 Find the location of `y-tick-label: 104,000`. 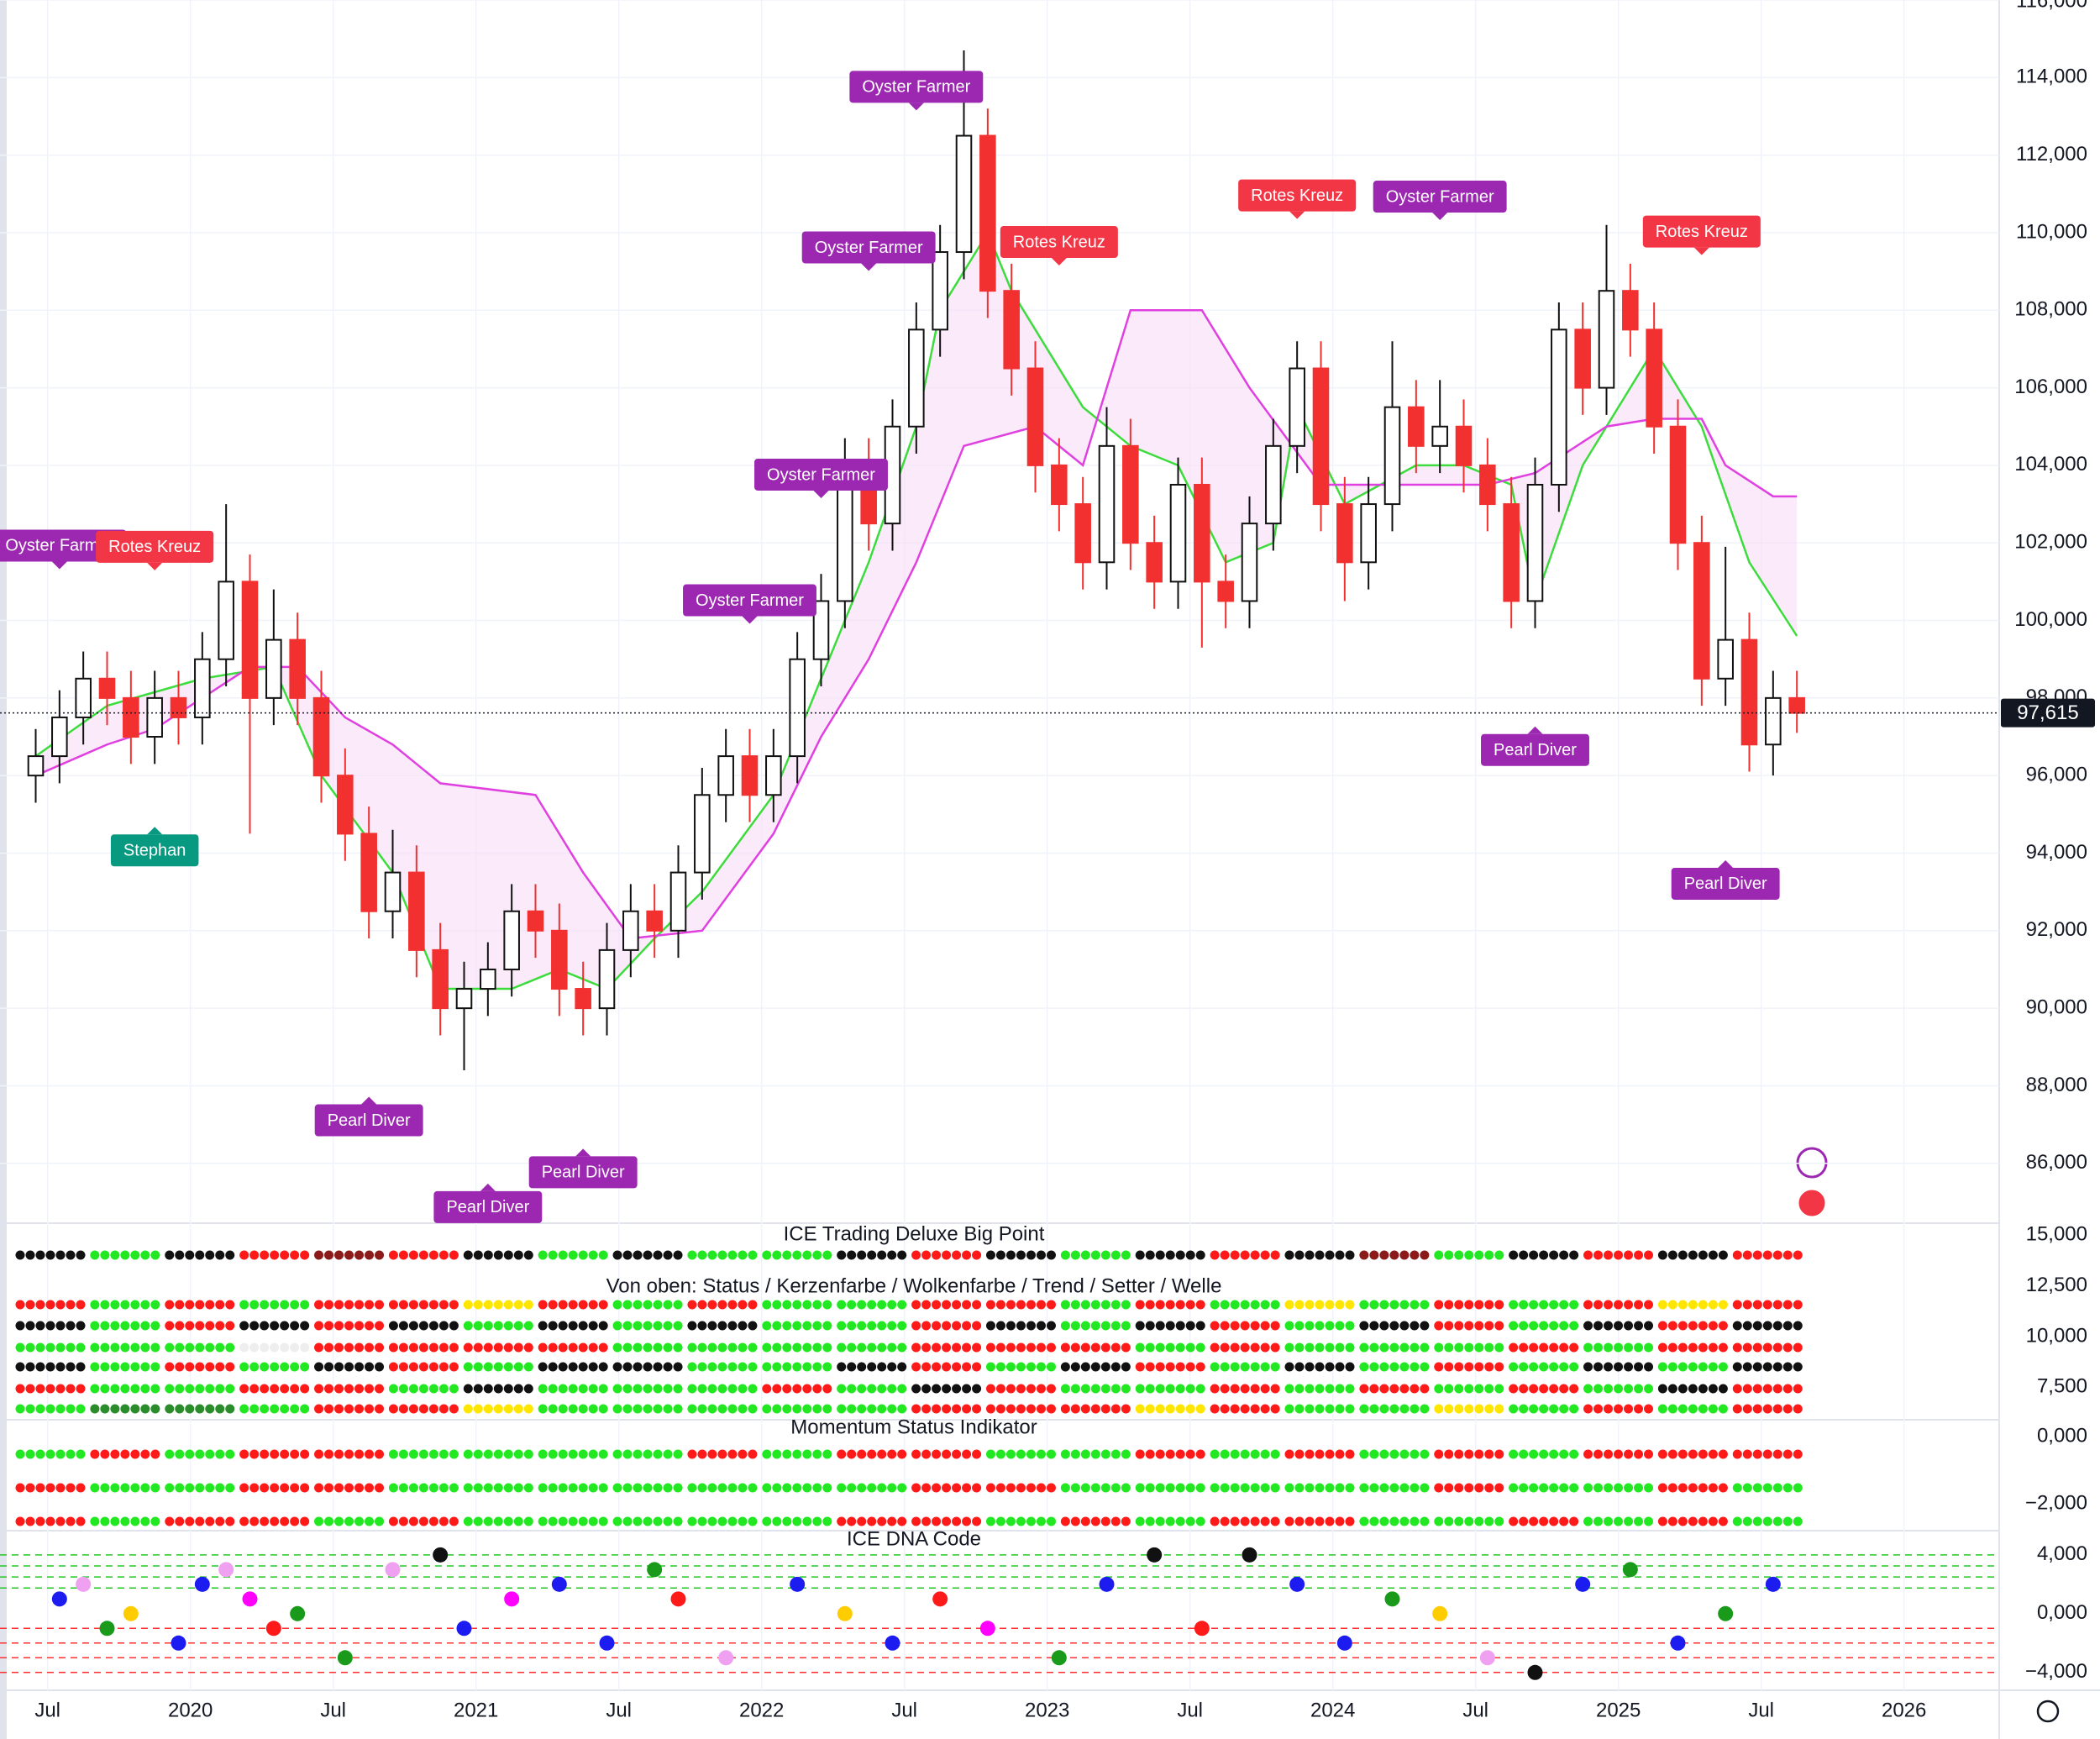

y-tick-label: 104,000 is located at coordinates (2050, 464).